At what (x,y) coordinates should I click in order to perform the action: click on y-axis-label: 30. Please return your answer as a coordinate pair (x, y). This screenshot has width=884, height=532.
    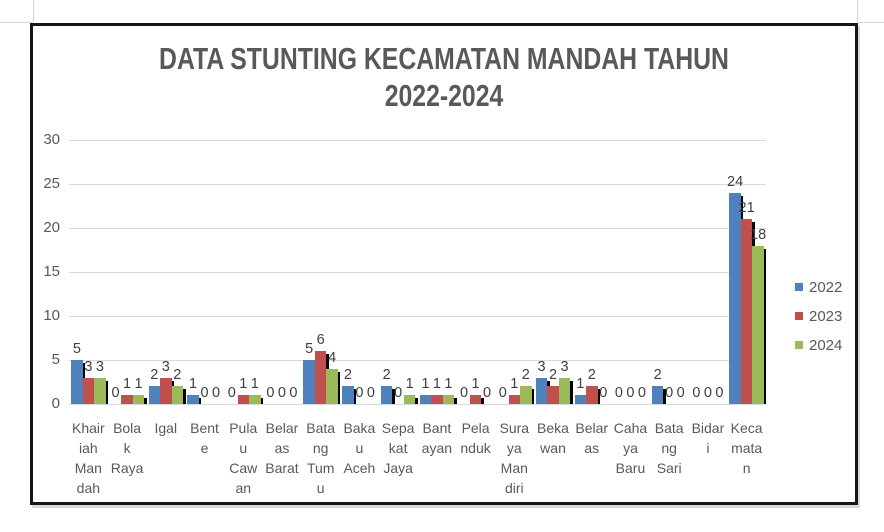
    Looking at the image, I should click on (51, 139).